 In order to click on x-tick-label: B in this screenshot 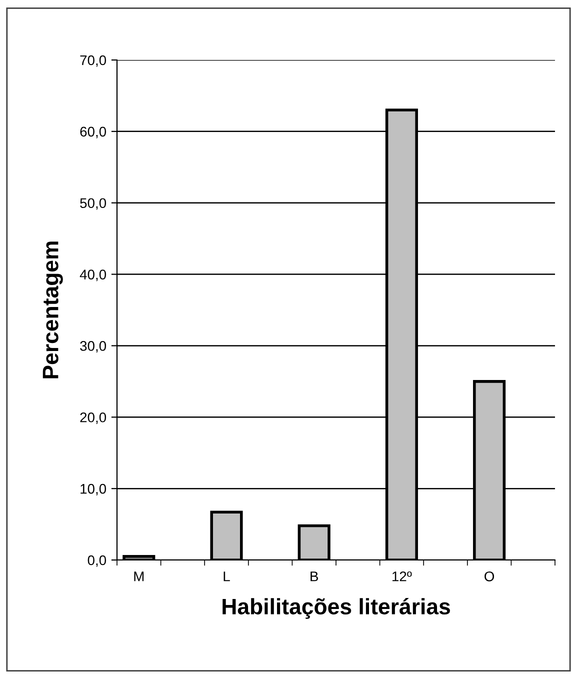, I will do `click(314, 577)`.